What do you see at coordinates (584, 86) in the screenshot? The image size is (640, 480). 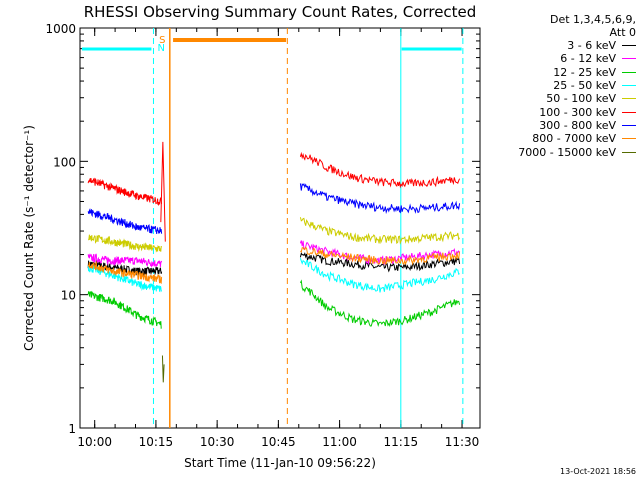 I see `legend-entry-label: 25 - 50 keV` at bounding box center [584, 86].